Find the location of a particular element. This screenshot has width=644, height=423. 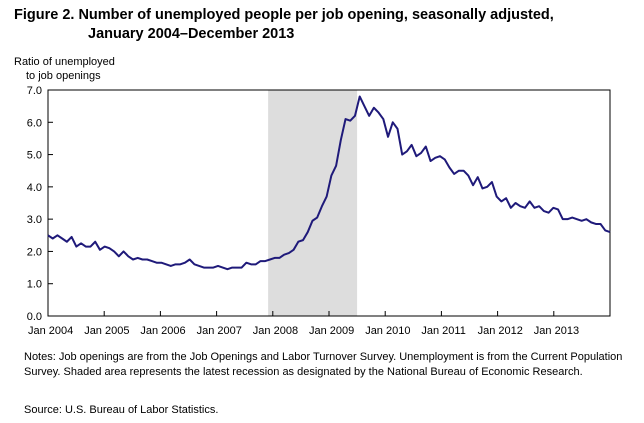

x-tick-label: Jan 2012 is located at coordinates (500, 331).